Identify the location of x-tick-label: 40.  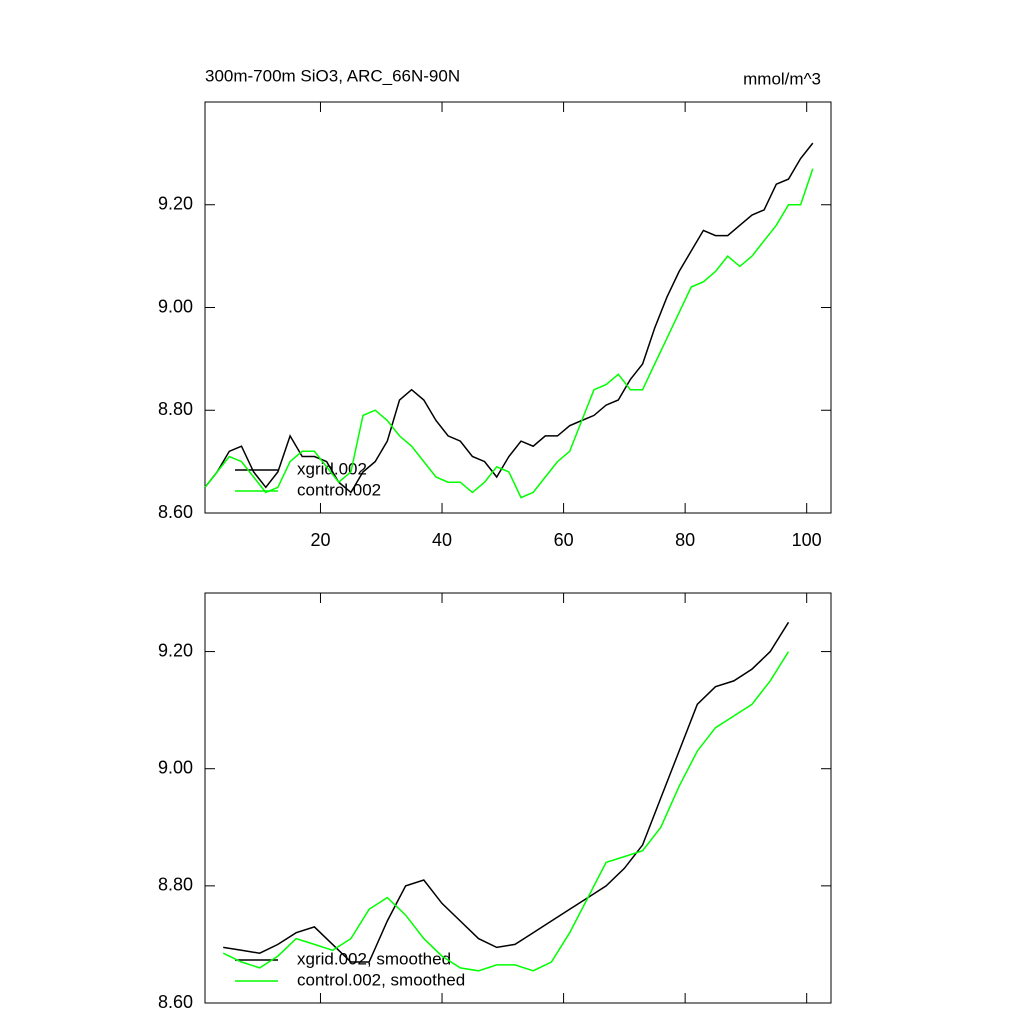
(442, 540).